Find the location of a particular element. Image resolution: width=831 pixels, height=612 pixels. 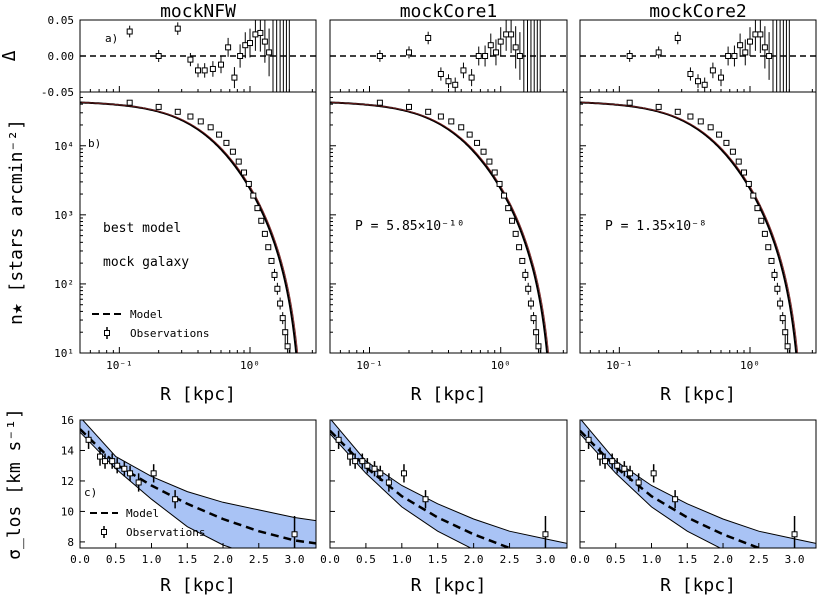

dispersion-xtick-label: 0.0 is located at coordinates (580, 559).